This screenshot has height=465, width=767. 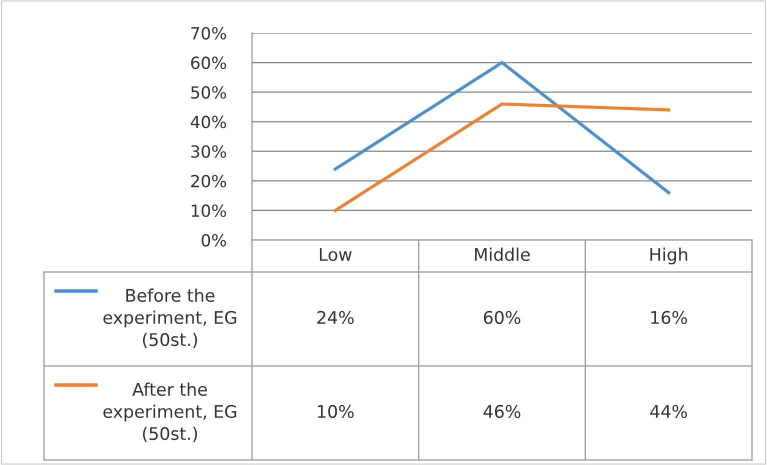 I want to click on y-tick-label: 10%, so click(x=209, y=210).